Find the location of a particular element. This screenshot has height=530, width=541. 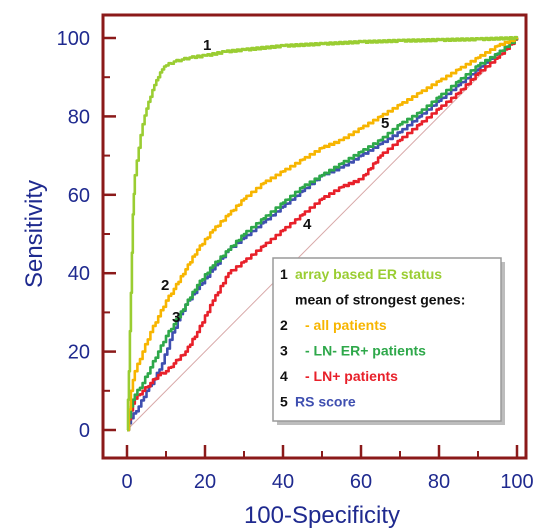

curve-label-5: 5 is located at coordinates (385, 123).